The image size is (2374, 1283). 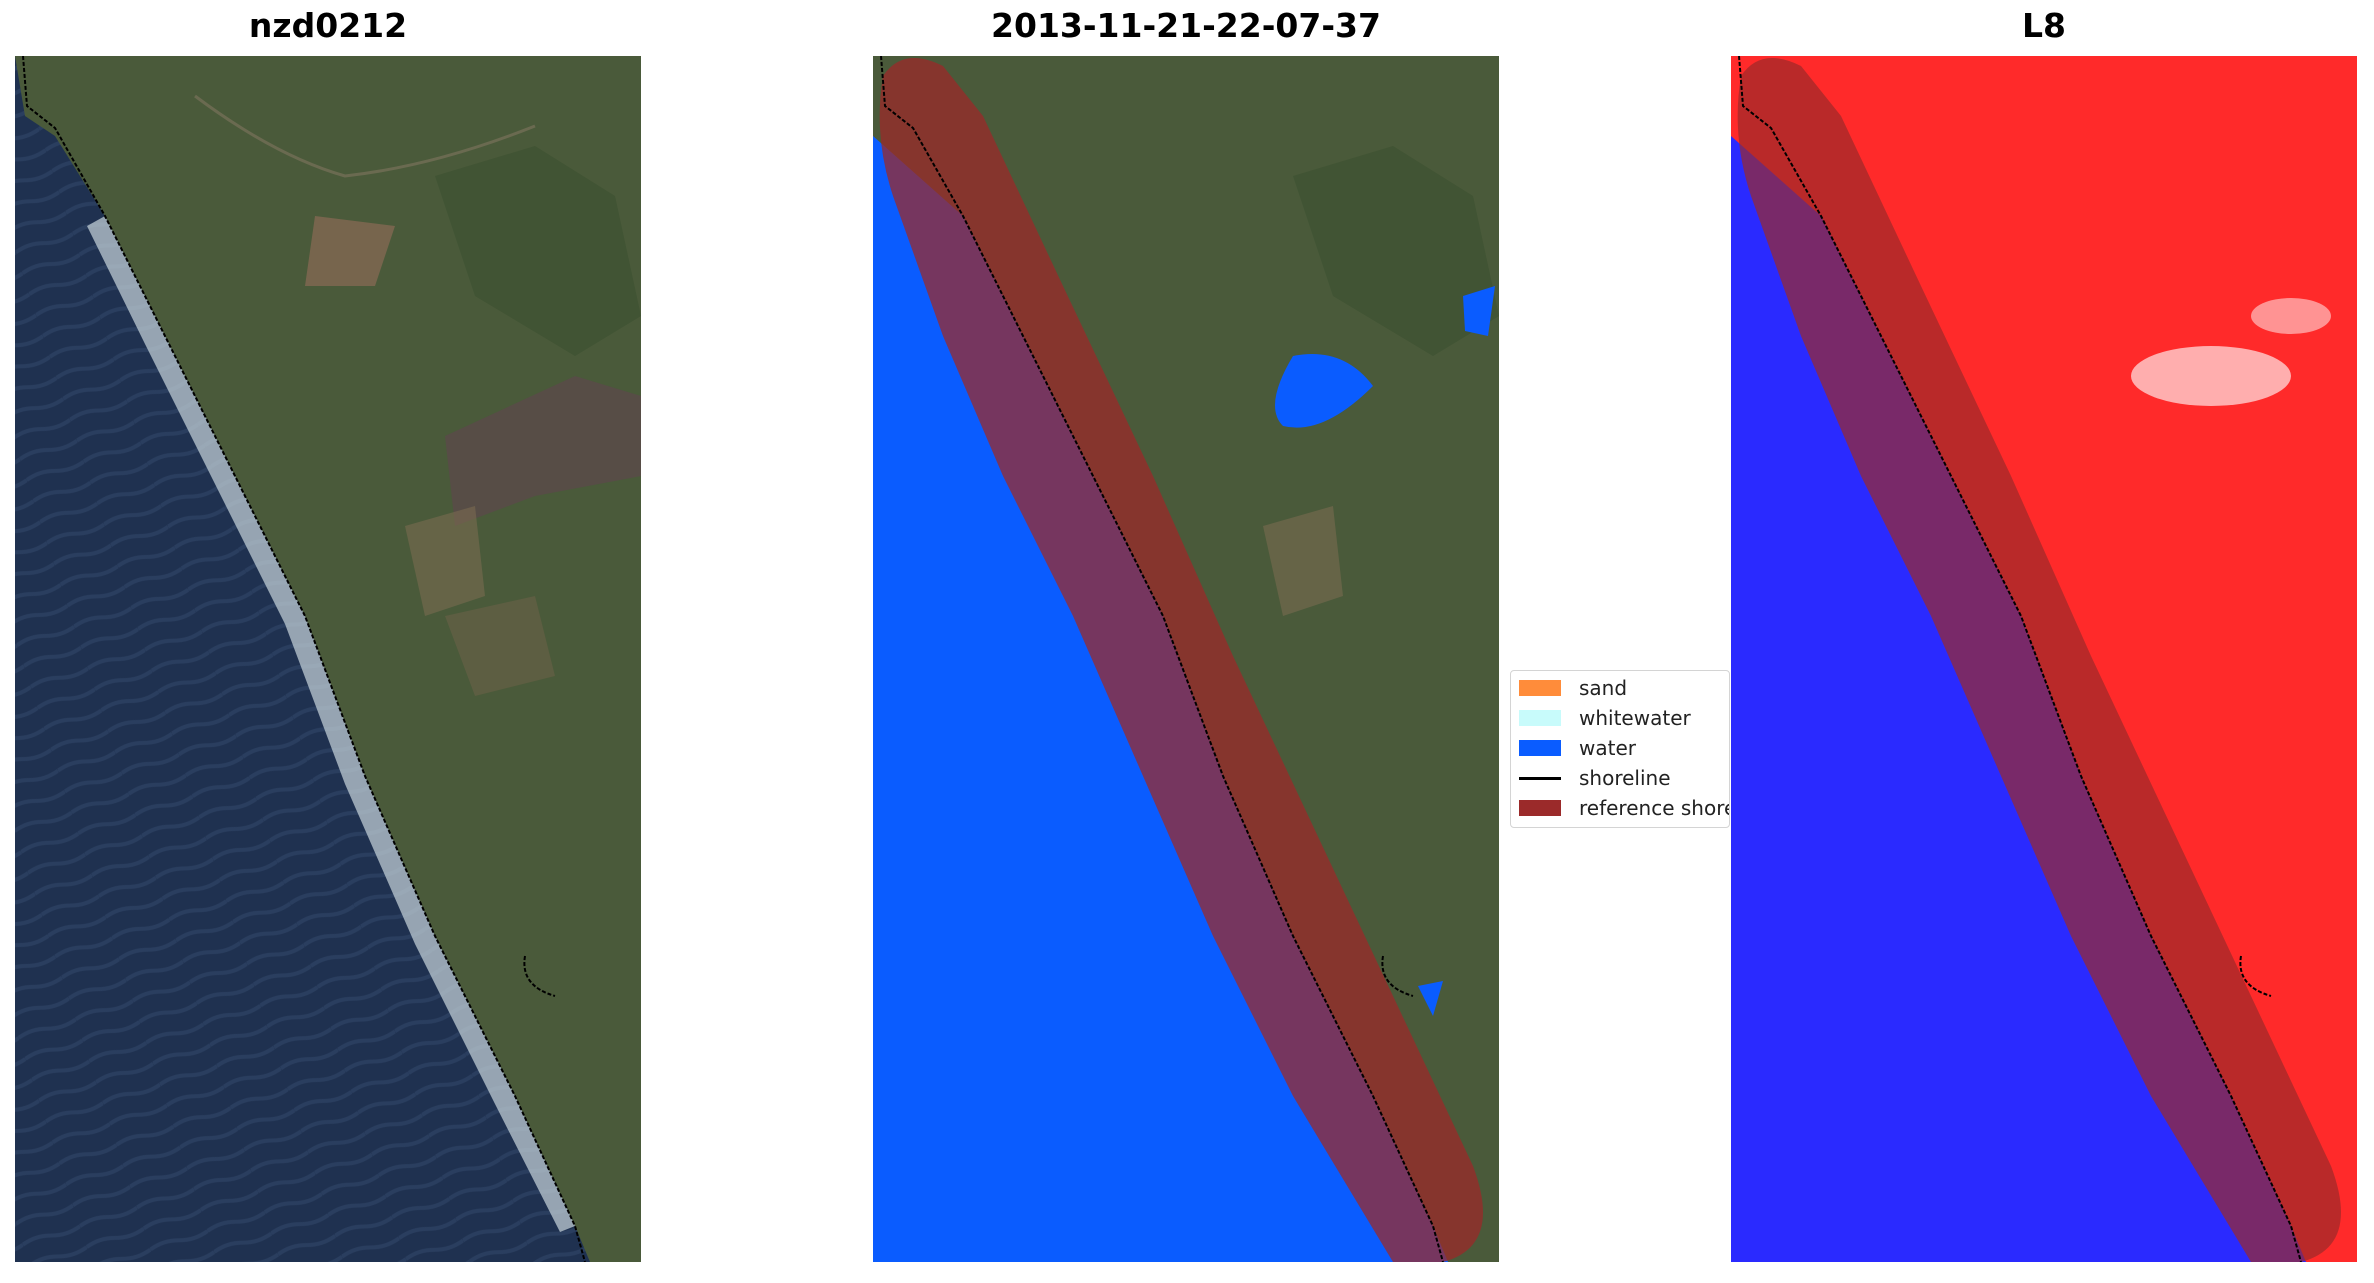 I want to click on panel-title-classified: 2013-11-21-22-07-37, so click(x=1186, y=25).